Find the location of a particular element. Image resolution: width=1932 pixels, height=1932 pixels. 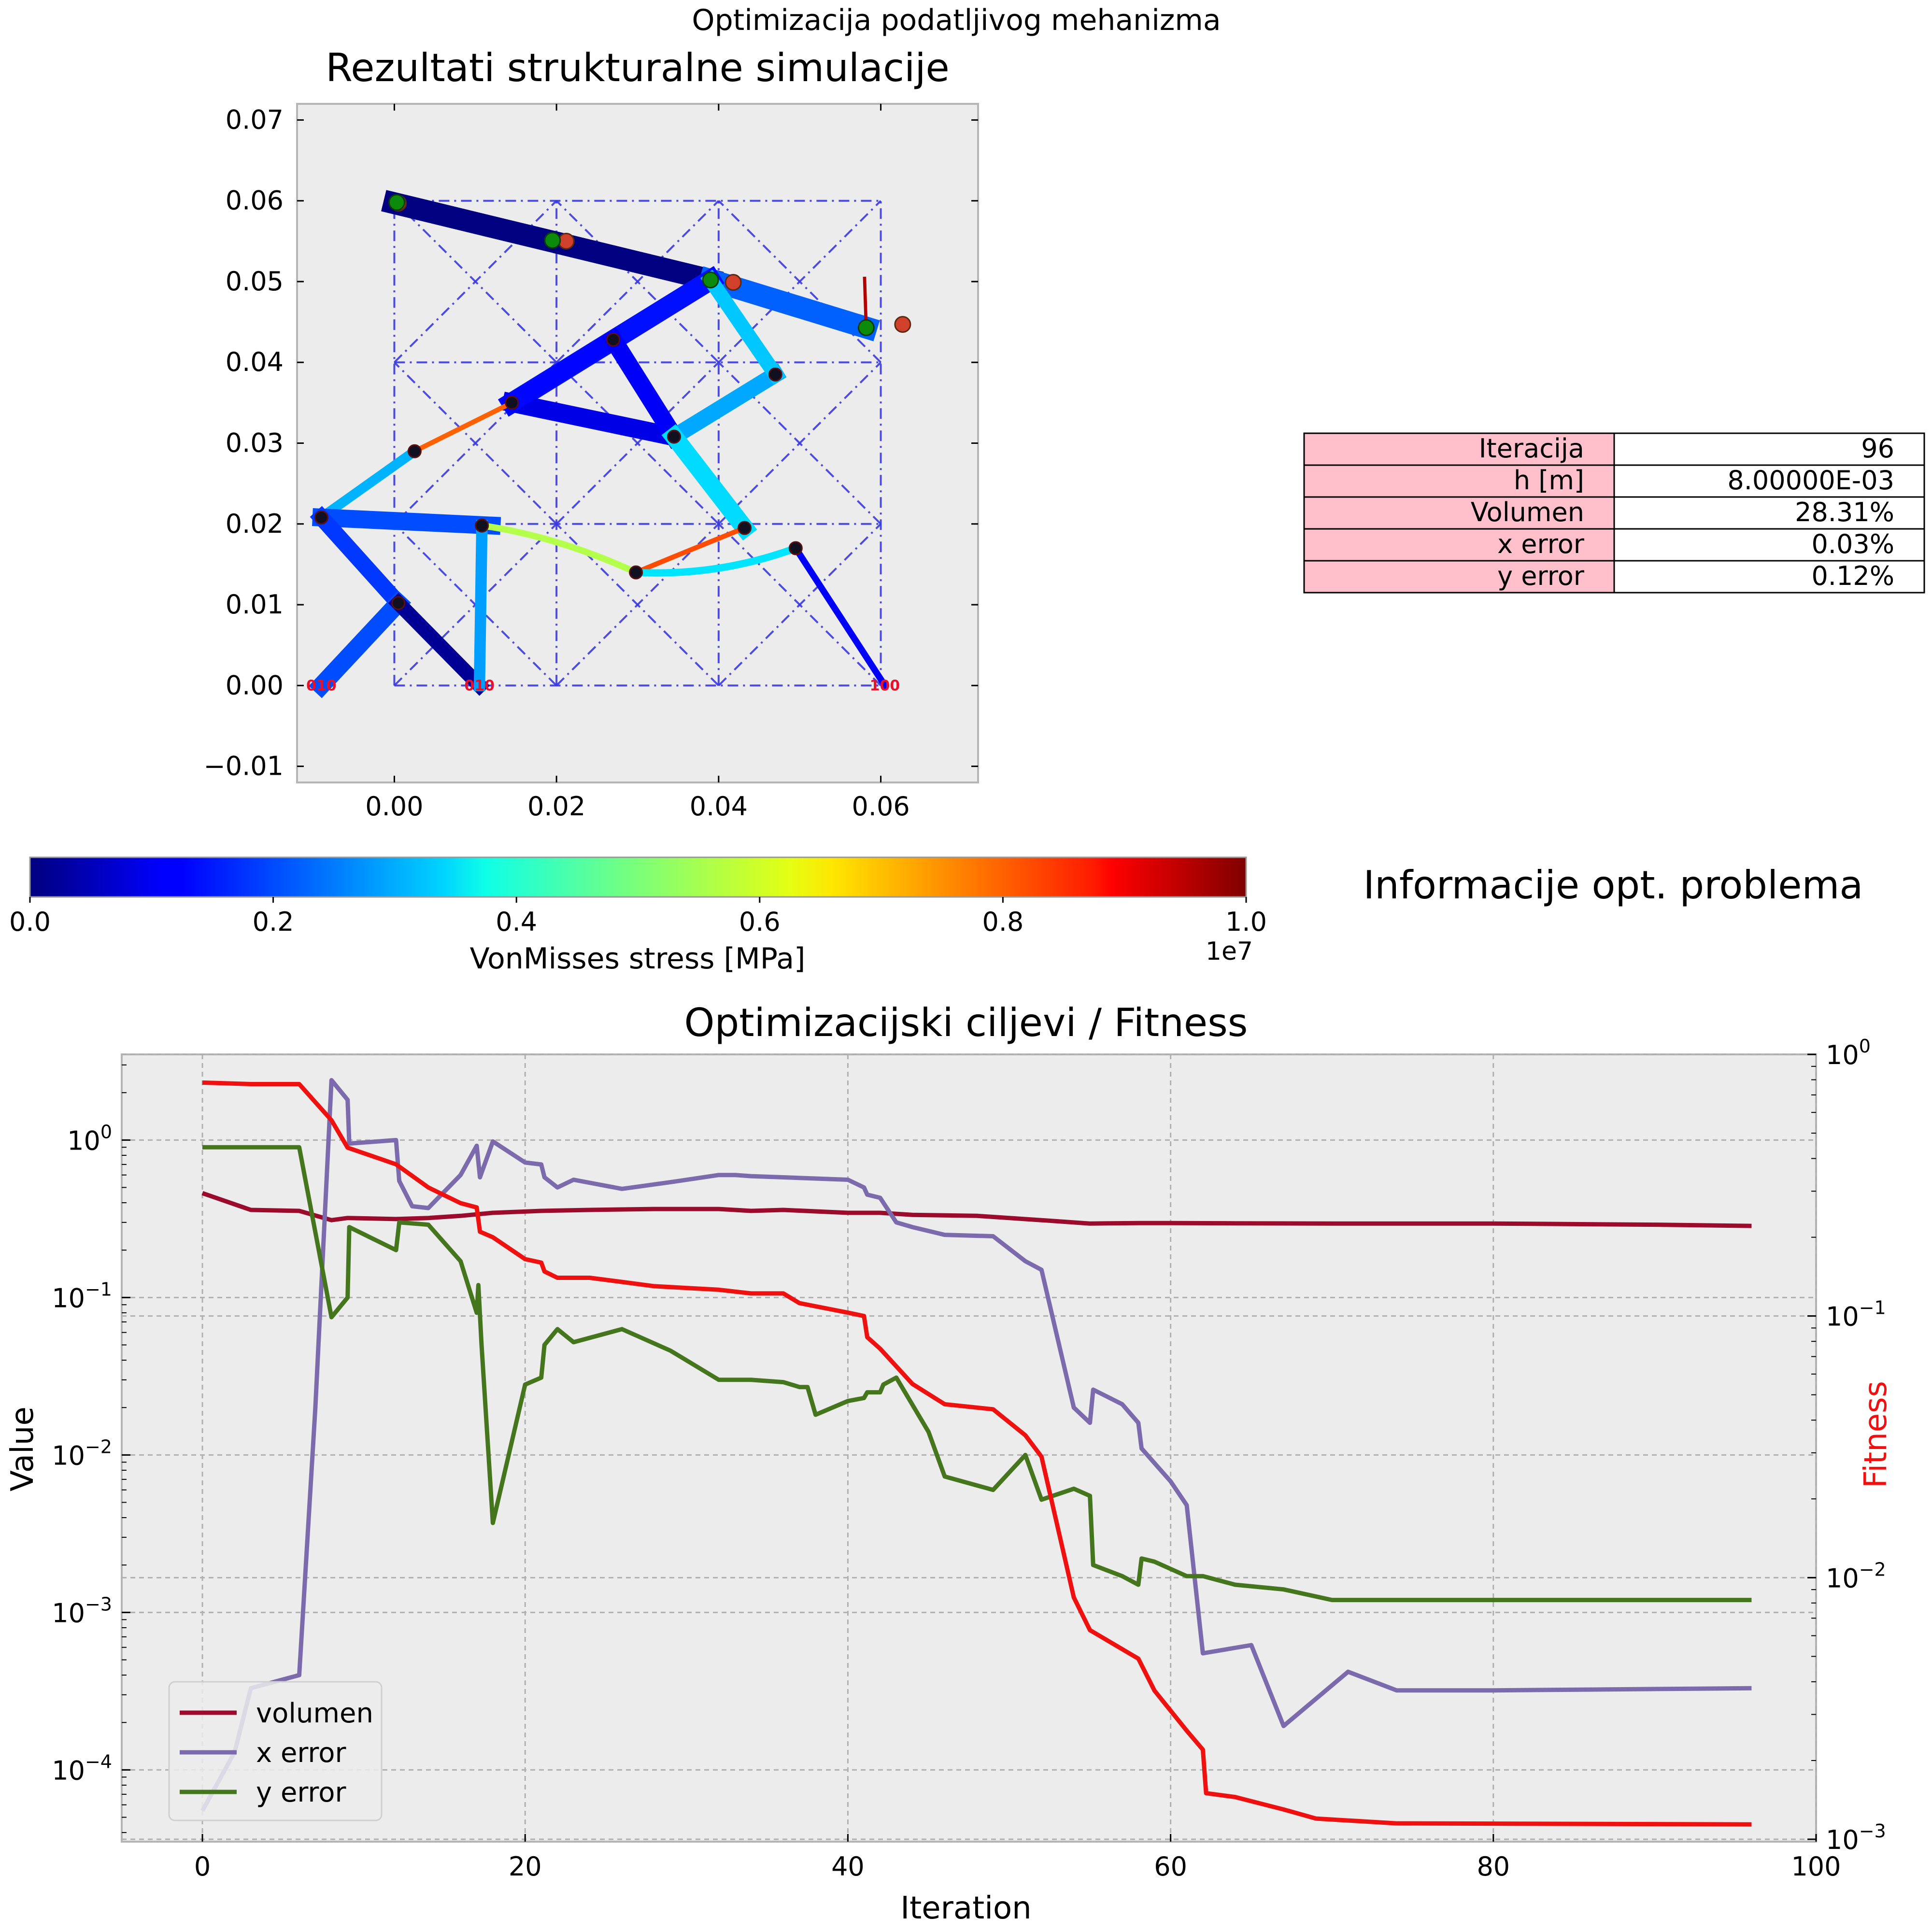

y-tick-label: 10⁰ is located at coordinates (89, 1138).